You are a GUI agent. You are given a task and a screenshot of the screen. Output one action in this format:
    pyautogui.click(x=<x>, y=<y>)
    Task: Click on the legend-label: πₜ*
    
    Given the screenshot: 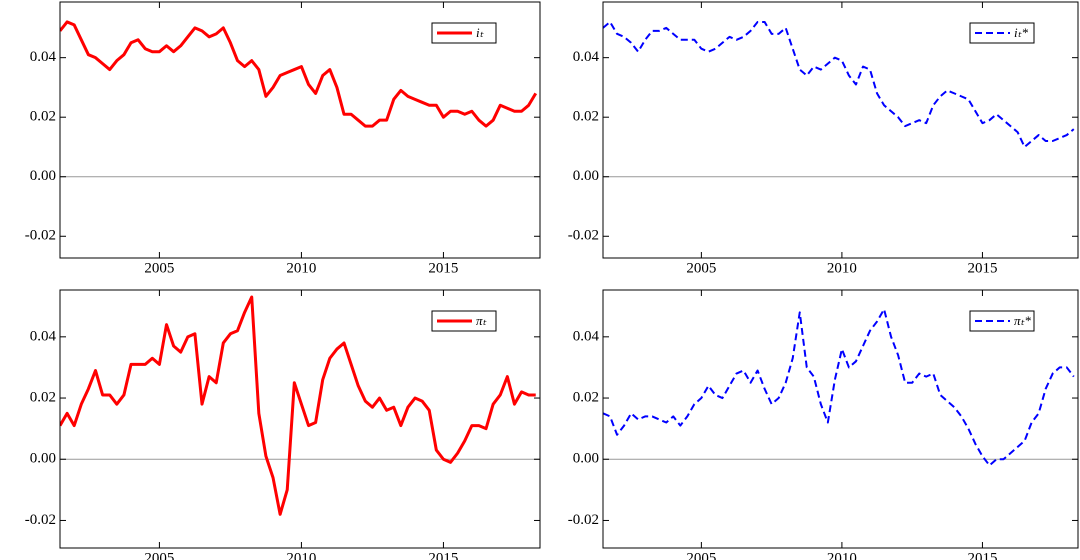 What is the action you would take?
    pyautogui.click(x=1022, y=320)
    